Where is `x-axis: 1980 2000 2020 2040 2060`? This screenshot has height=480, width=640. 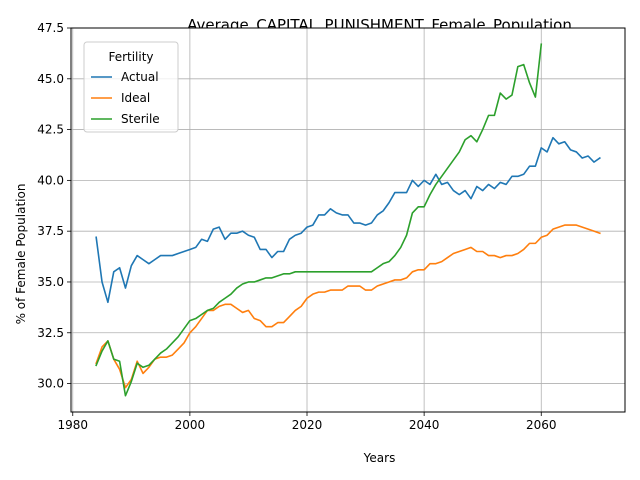
x-axis: 1980 2000 2020 2040 2060 is located at coordinates (307, 422).